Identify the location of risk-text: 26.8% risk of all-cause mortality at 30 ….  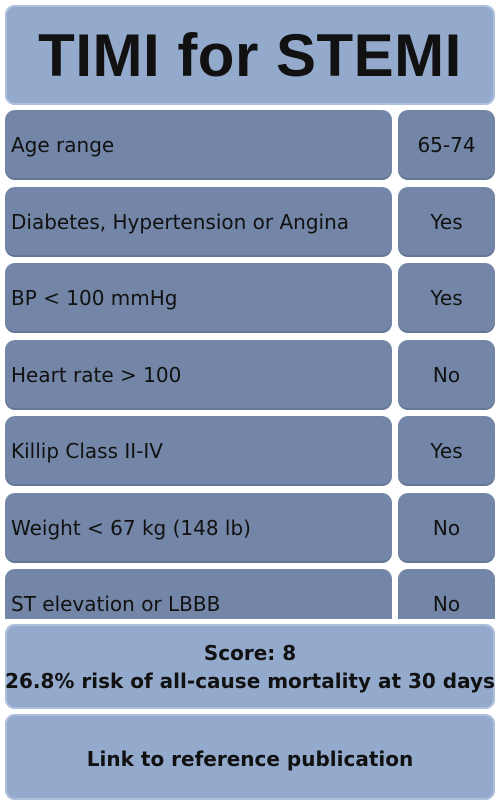
(250, 680).